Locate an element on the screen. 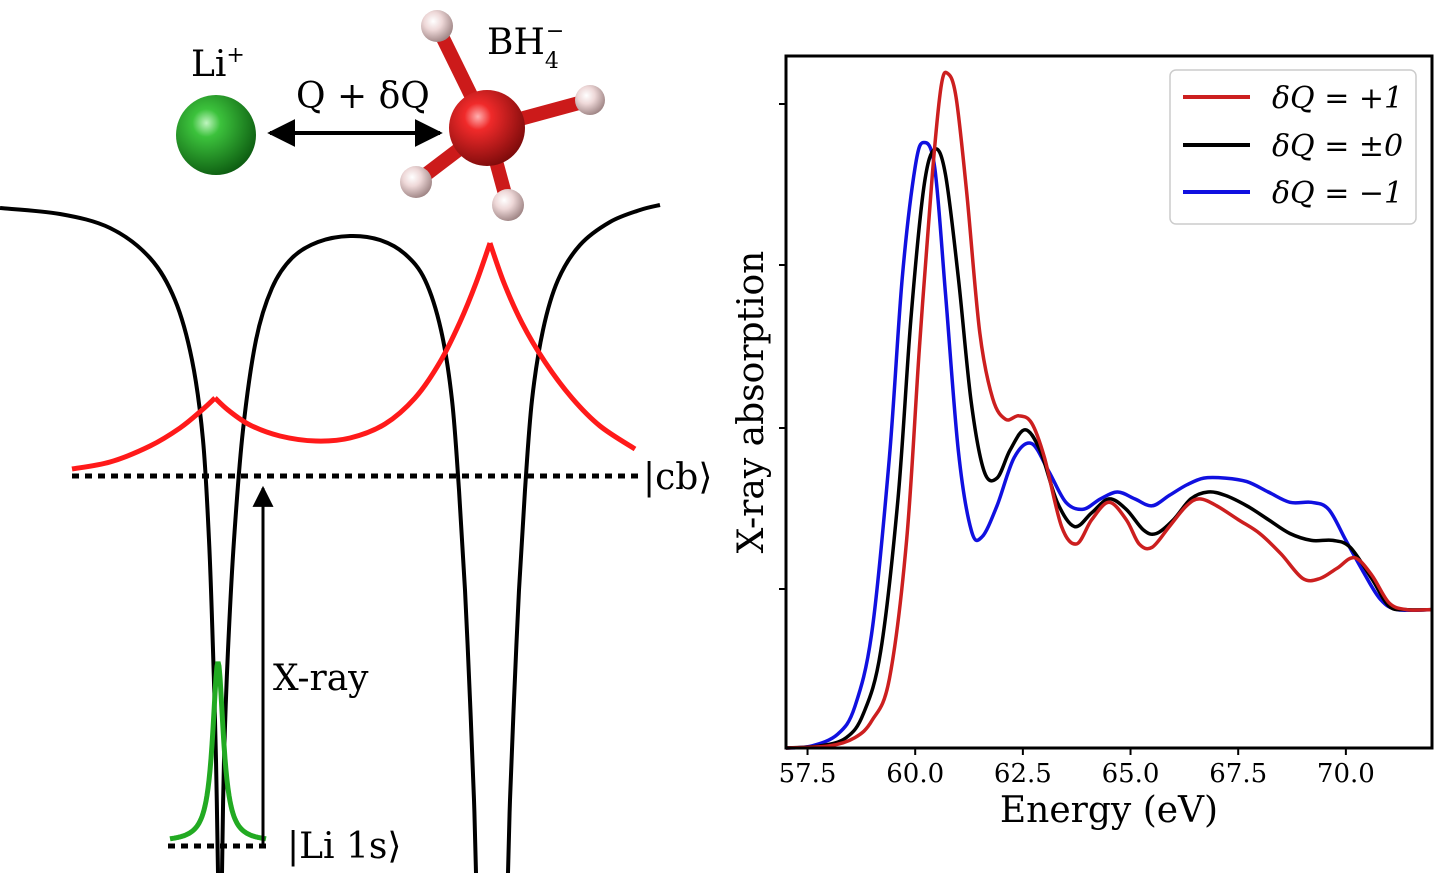 Image resolution: width=1440 pixels, height=873 pixels. x-axis-ticks: 57.5 60.0 62.5 65.0 67.5 70.0 is located at coordinates (1077, 768).